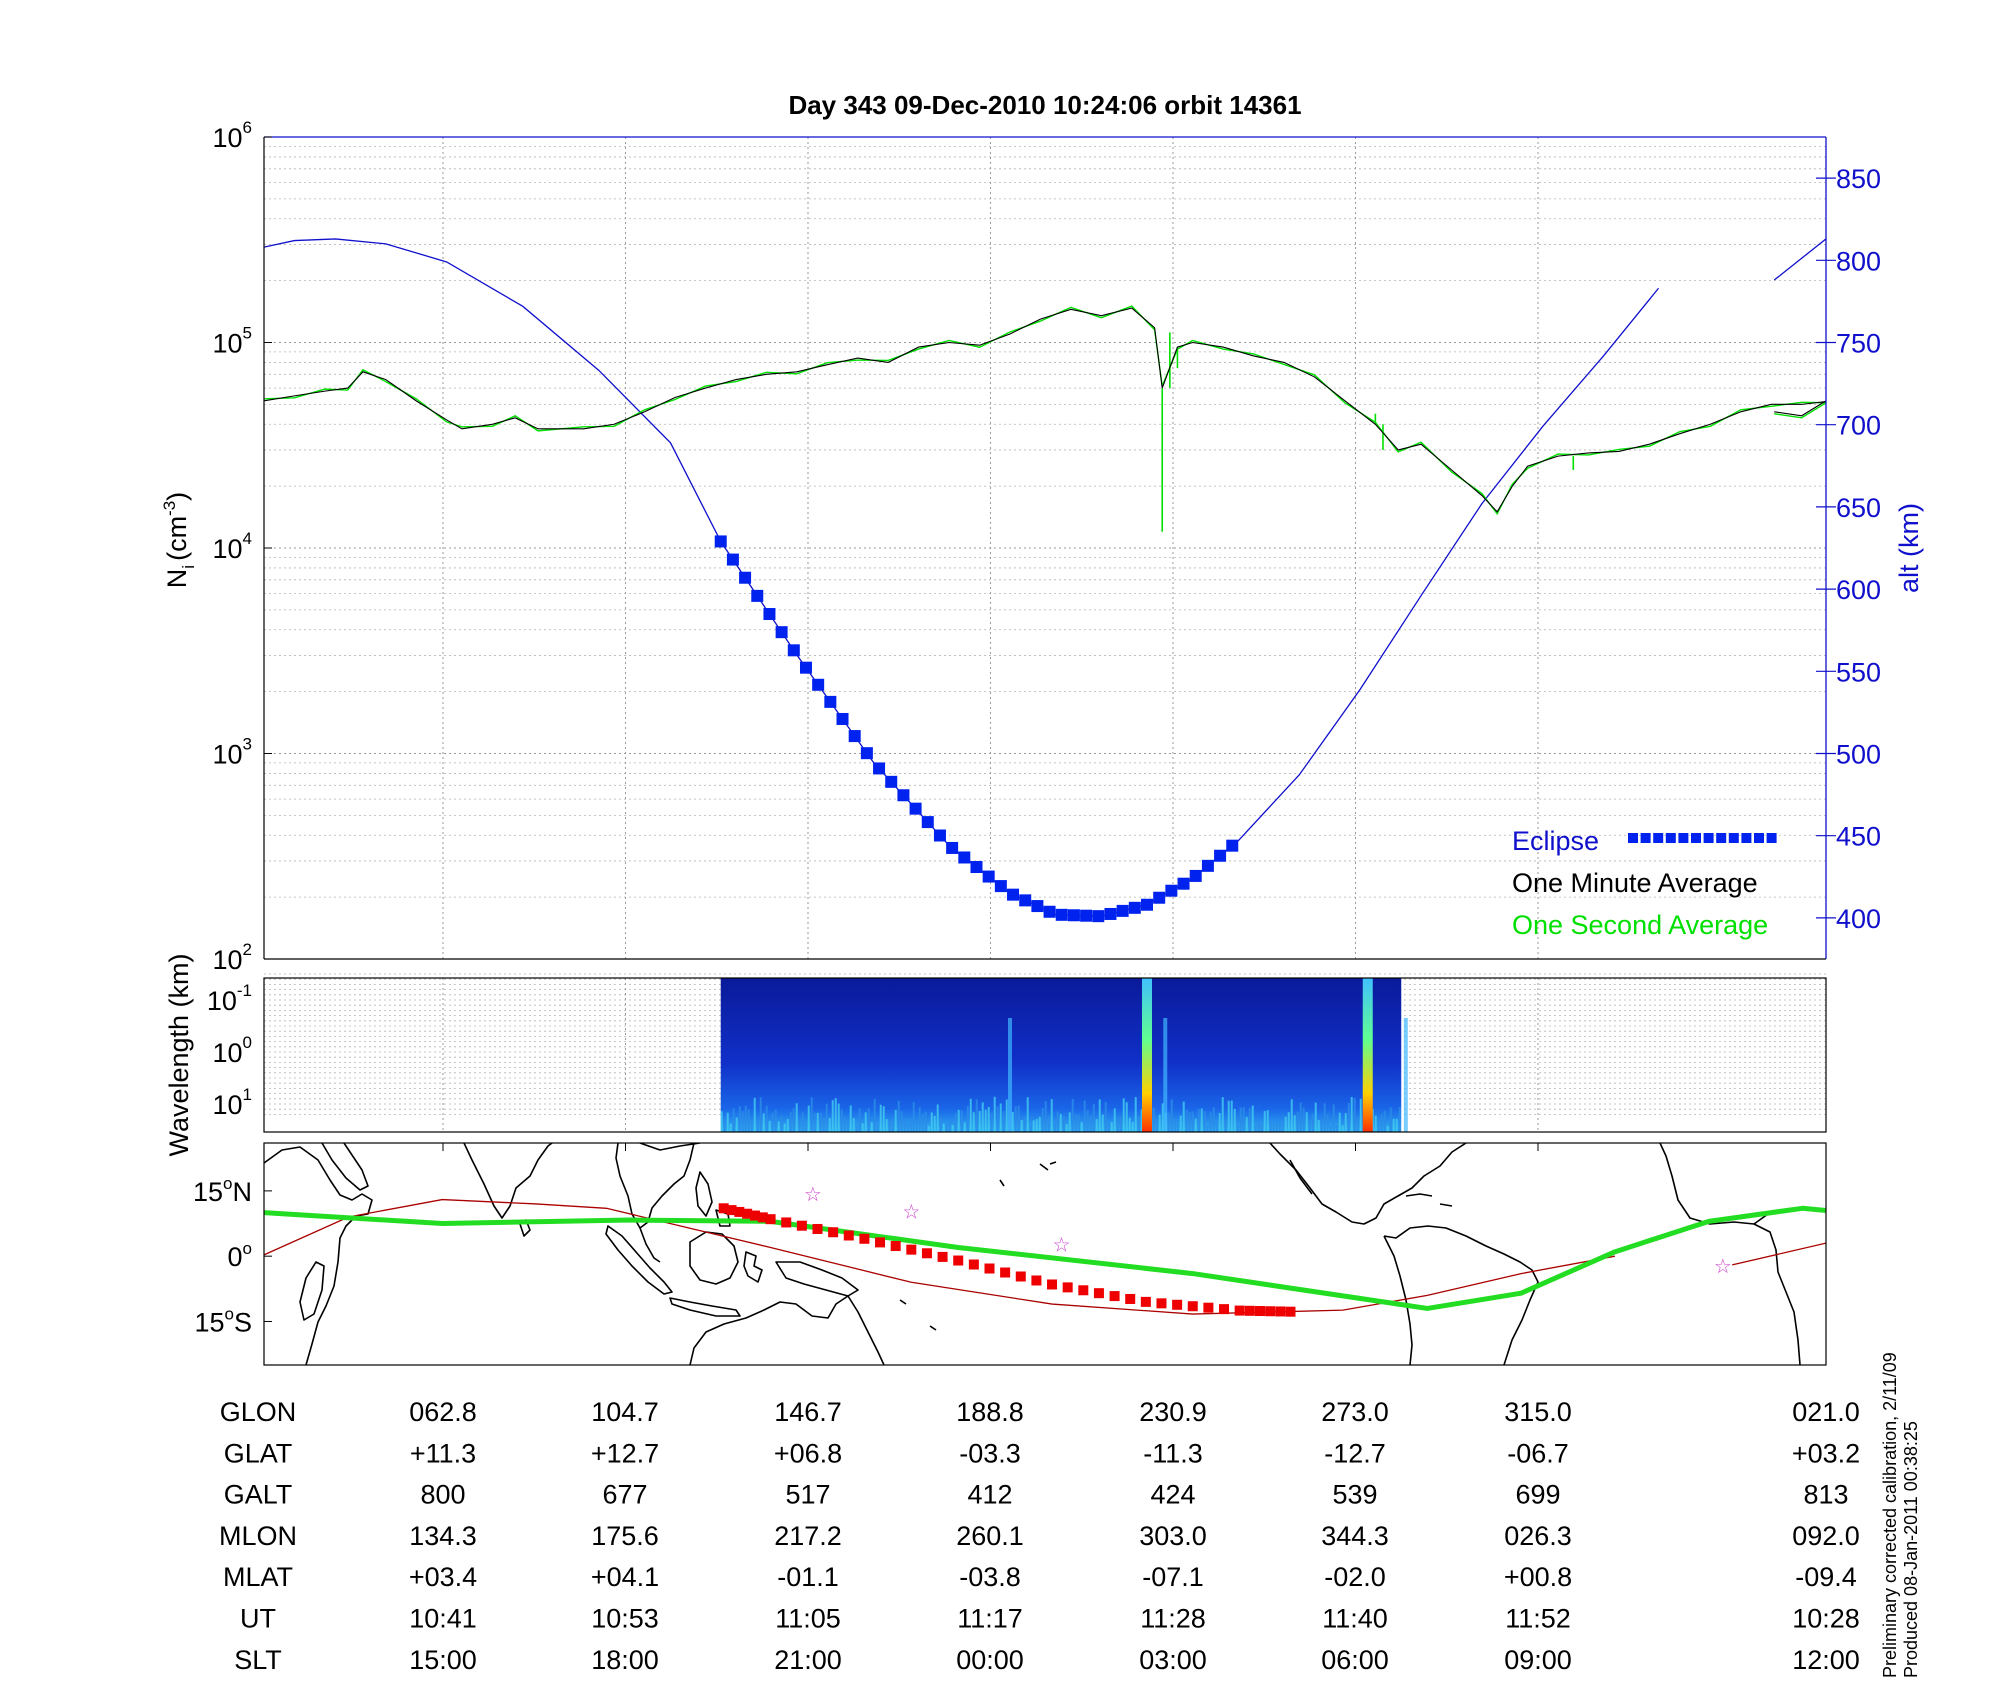 The image size is (2000, 1700). What do you see at coordinates (1355, 1536) in the screenshot?
I see `table-cell: 344.3` at bounding box center [1355, 1536].